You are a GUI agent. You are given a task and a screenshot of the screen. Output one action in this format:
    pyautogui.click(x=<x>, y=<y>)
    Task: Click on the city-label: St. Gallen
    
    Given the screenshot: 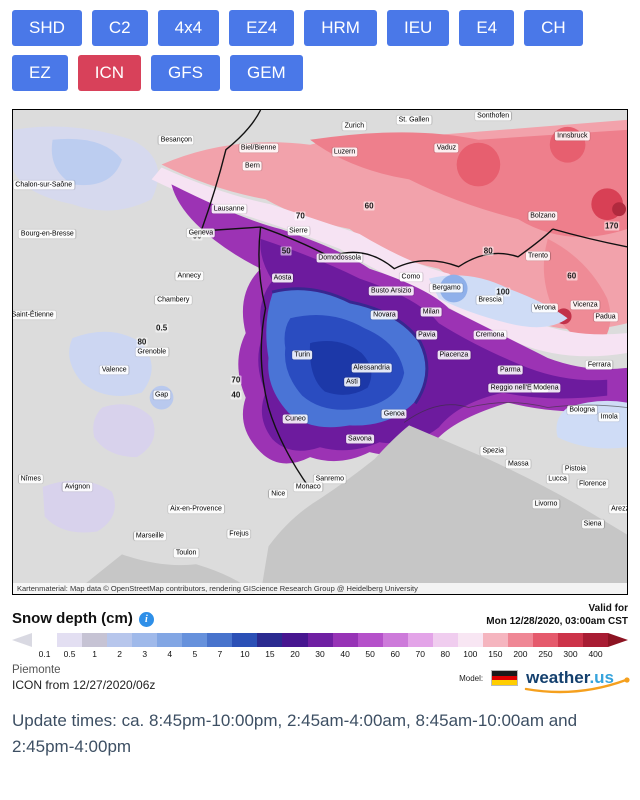 What is the action you would take?
    pyautogui.click(x=414, y=120)
    